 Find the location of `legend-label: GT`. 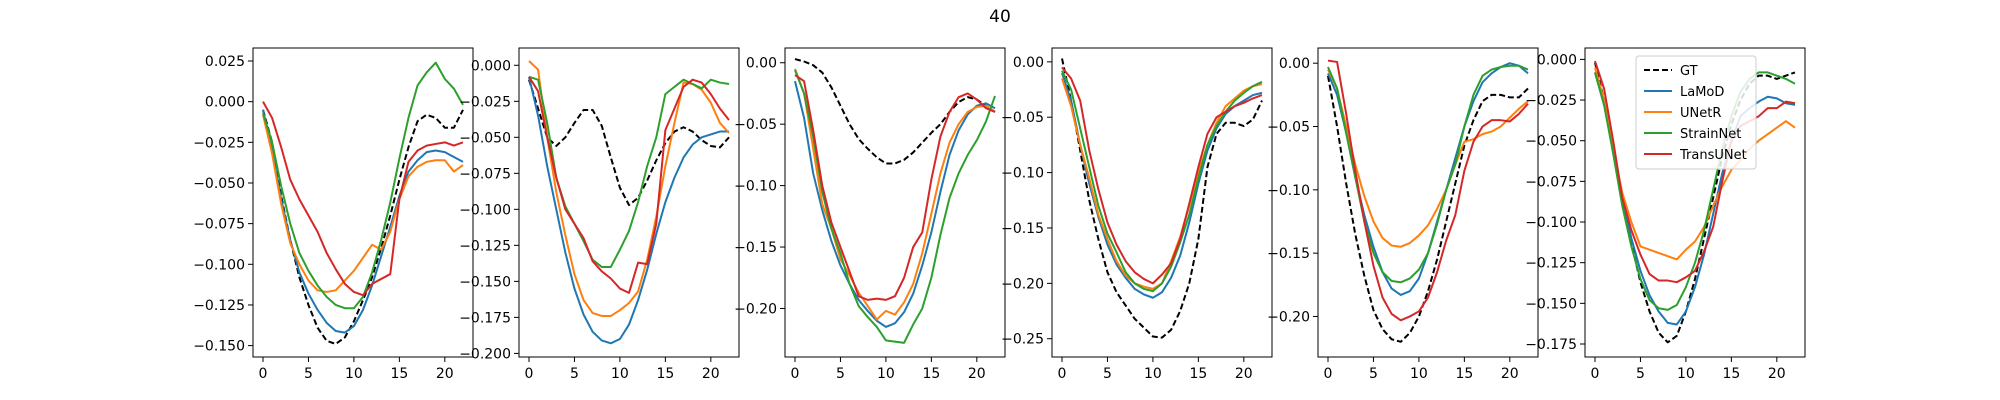

legend-label: GT is located at coordinates (1689, 71).